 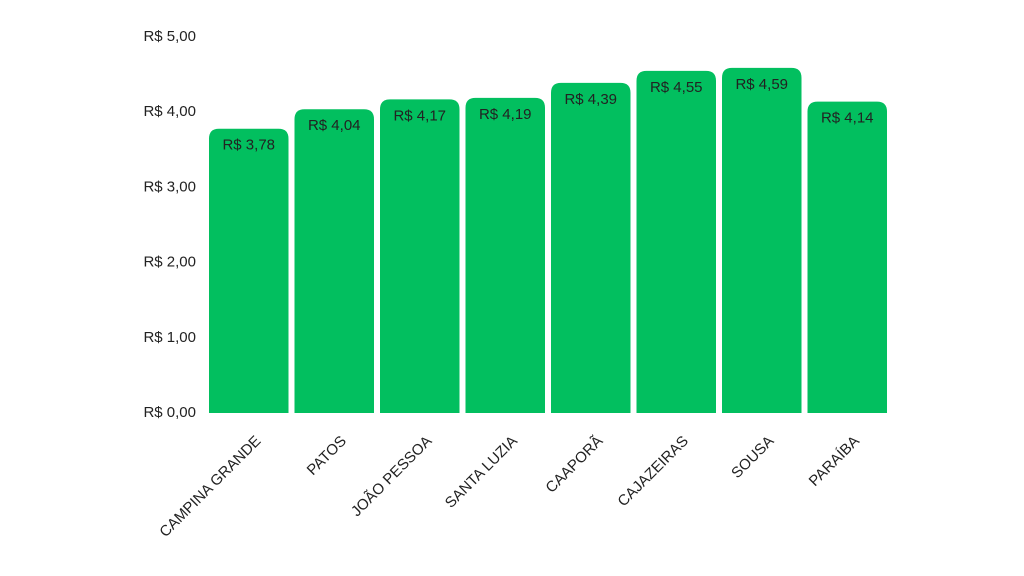 What do you see at coordinates (327, 456) in the screenshot?
I see `x-tick-label: PATOS` at bounding box center [327, 456].